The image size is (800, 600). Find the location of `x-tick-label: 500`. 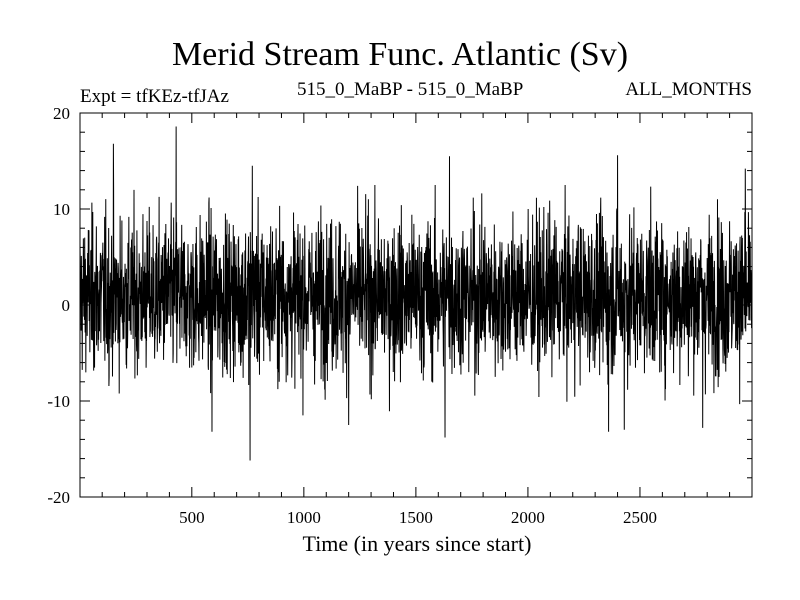

x-tick-label: 500 is located at coordinates (192, 517).